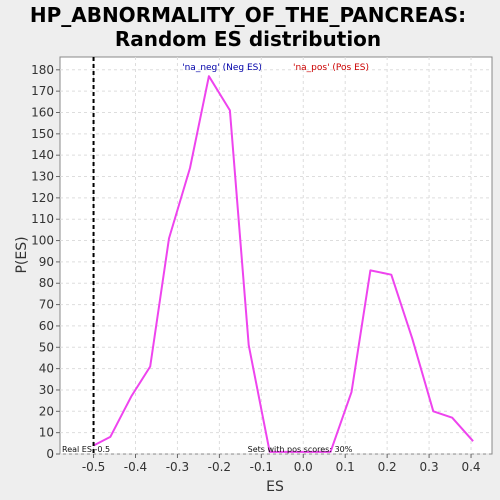 The image size is (500, 500). Describe the element at coordinates (46, 390) in the screenshot. I see `y-tick-label: 30` at that location.